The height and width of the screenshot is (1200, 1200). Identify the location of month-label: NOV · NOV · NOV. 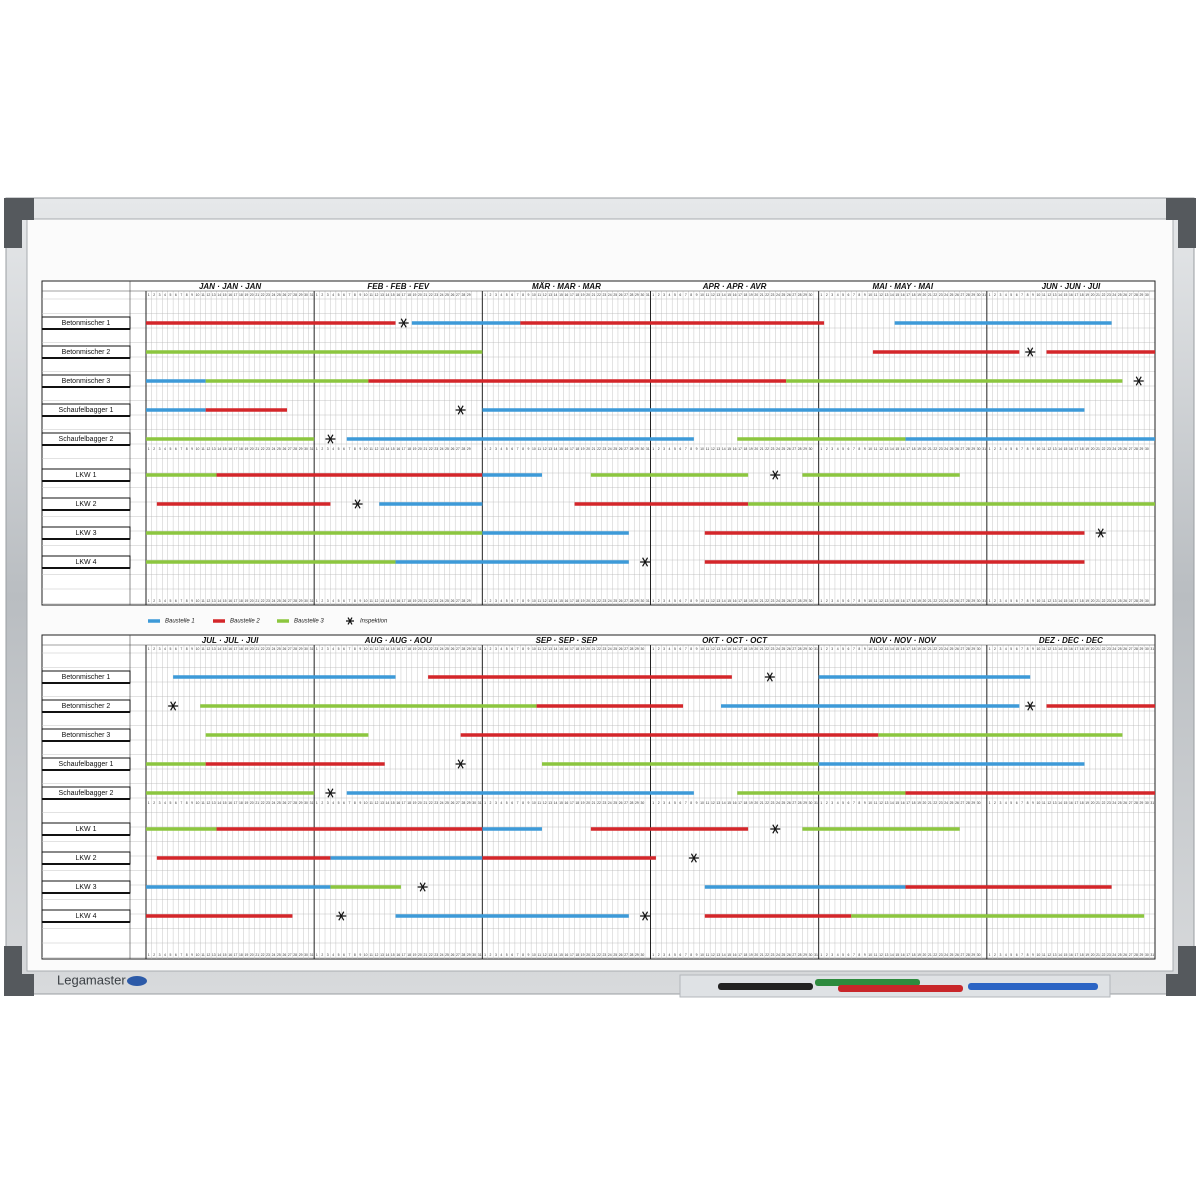
(903, 640).